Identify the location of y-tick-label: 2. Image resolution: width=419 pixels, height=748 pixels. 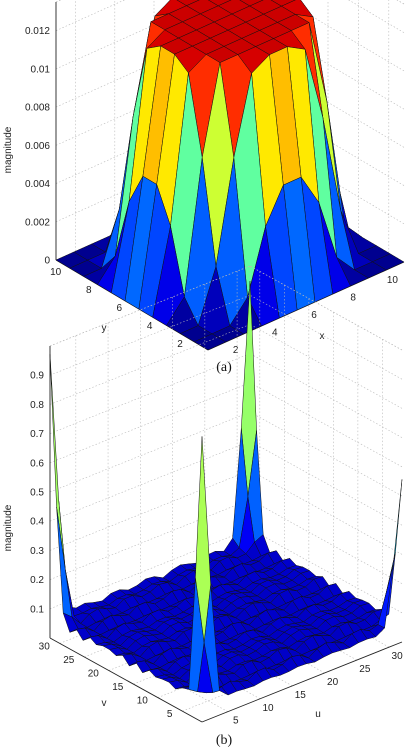
(180, 344).